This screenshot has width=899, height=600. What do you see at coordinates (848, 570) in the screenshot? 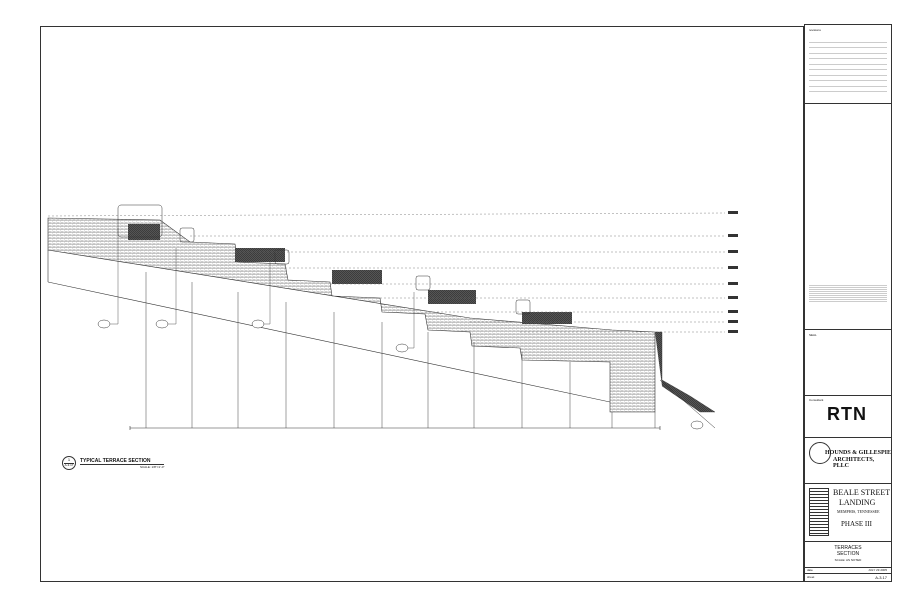
I see `date-row: date JULY 29 2005` at bounding box center [848, 570].